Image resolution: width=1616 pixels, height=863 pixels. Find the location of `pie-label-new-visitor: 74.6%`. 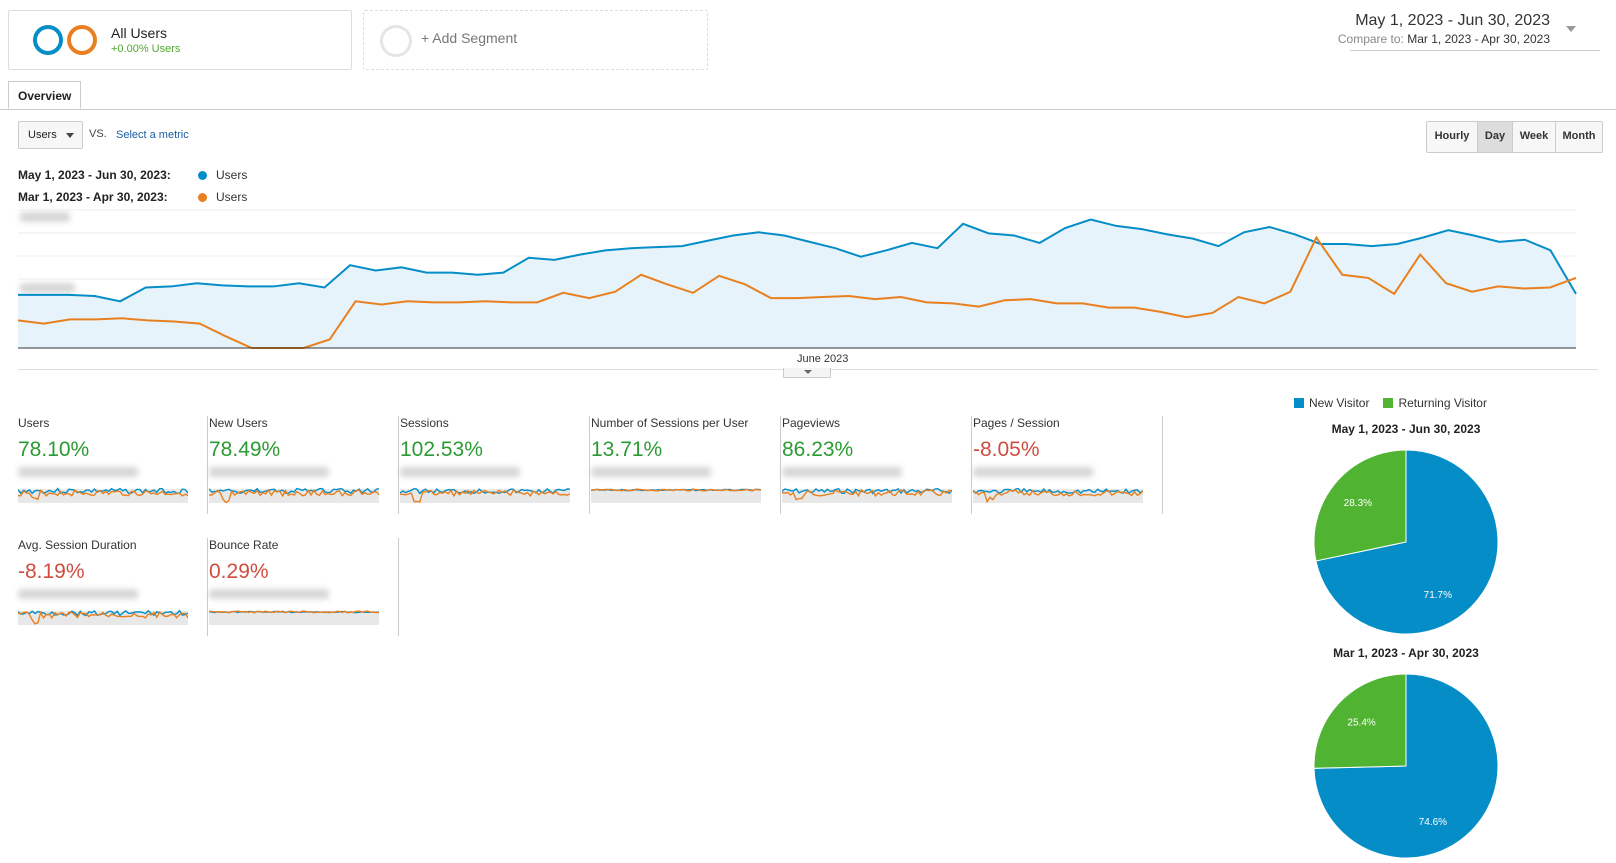

pie-label-new-visitor: 74.6% is located at coordinates (1433, 822).